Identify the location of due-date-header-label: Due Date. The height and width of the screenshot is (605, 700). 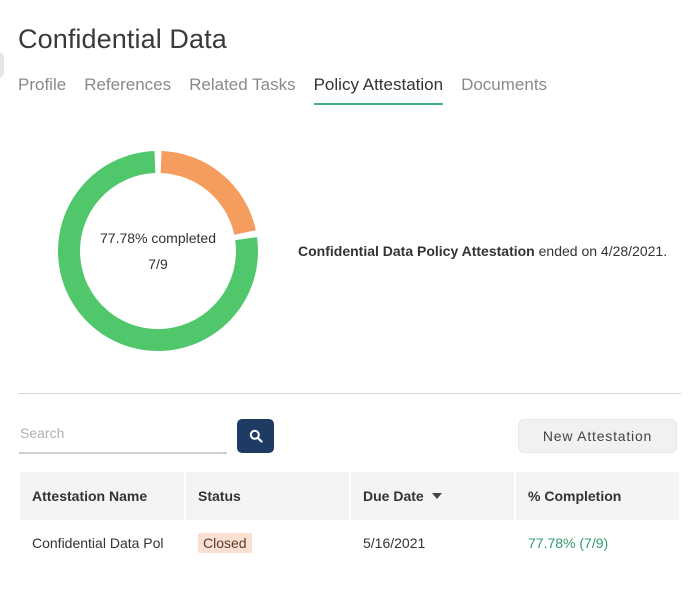
(393, 496).